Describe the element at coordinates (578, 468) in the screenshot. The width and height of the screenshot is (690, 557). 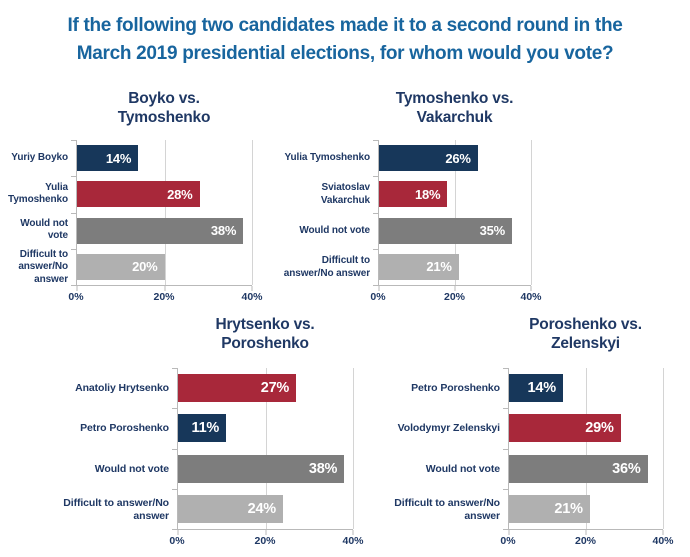
I see `bar: 36%` at that location.